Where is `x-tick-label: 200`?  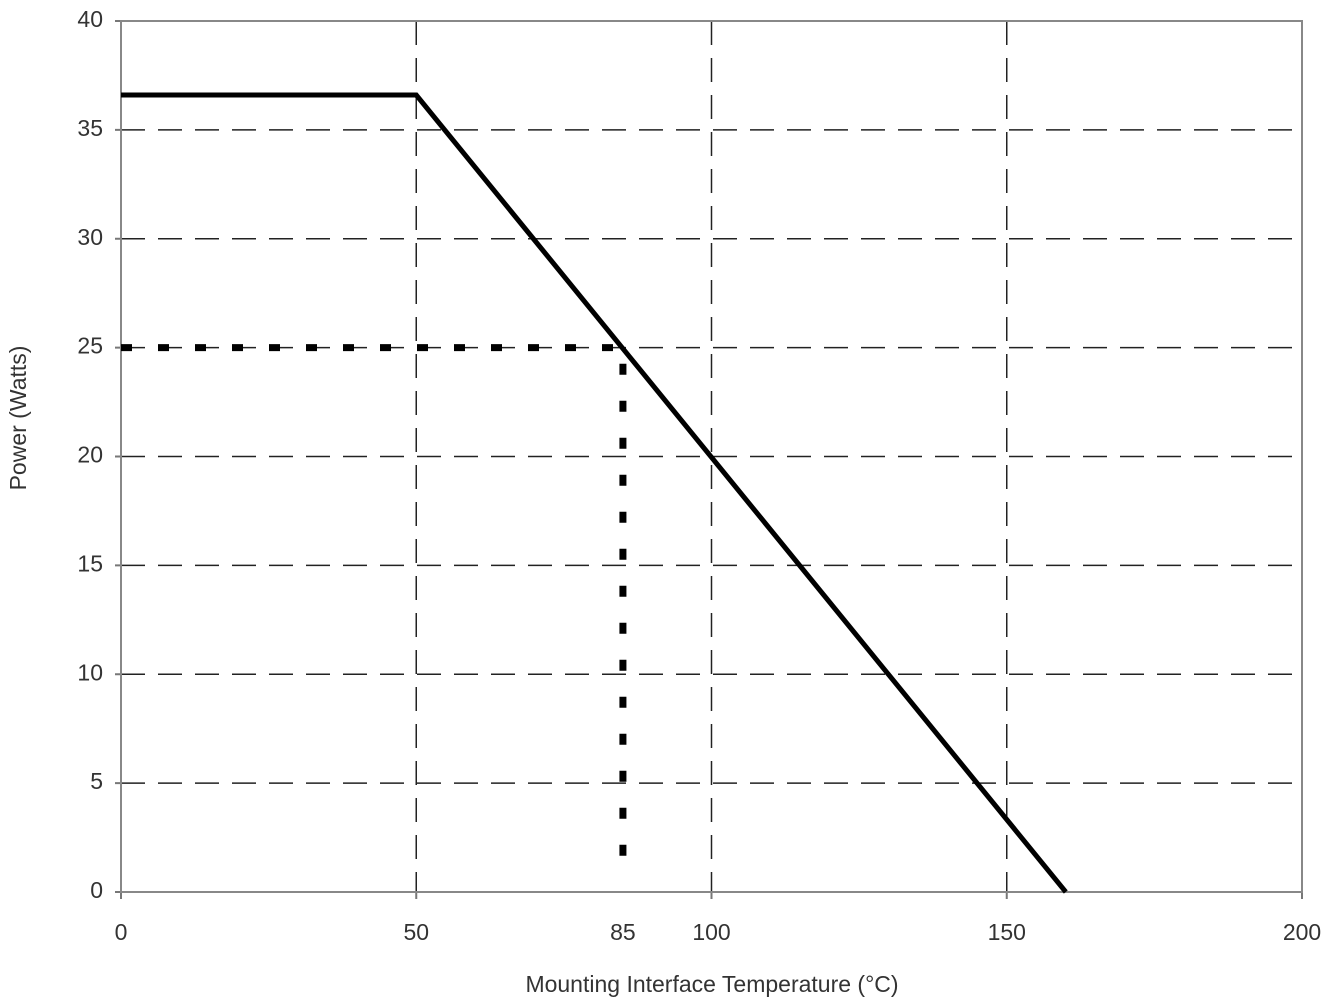 x-tick-label: 200 is located at coordinates (1302, 932).